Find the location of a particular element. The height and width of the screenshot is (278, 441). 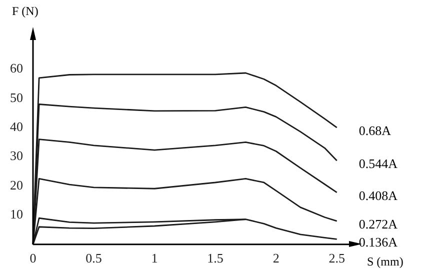

y-tick-label: 50 is located at coordinates (16, 97).